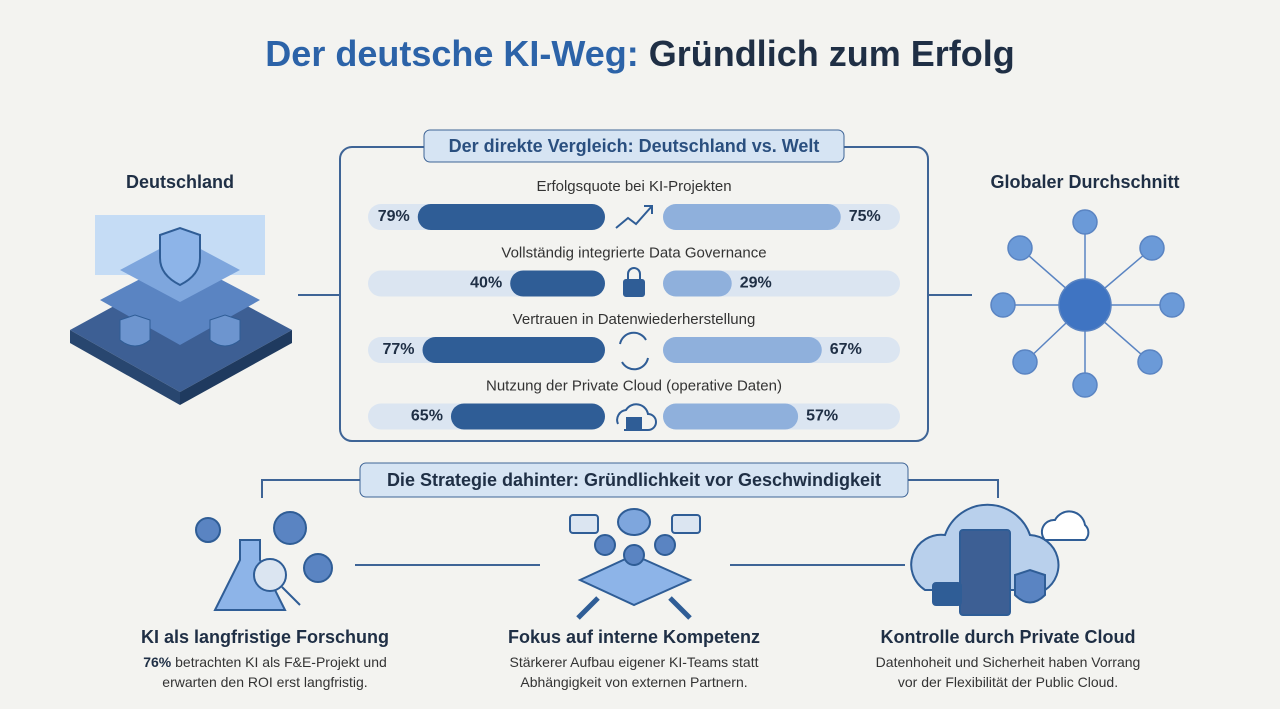 This screenshot has width=1280, height=709. What do you see at coordinates (181, 310) in the screenshot?
I see `germany-icon` at bounding box center [181, 310].